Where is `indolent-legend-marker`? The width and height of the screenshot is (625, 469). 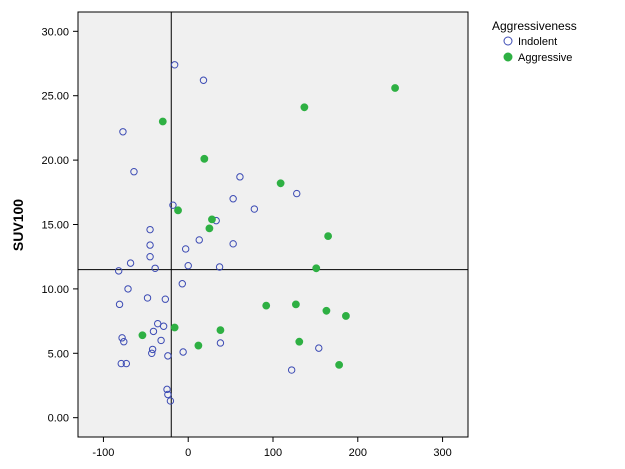
indolent-legend-marker is located at coordinates (508, 41).